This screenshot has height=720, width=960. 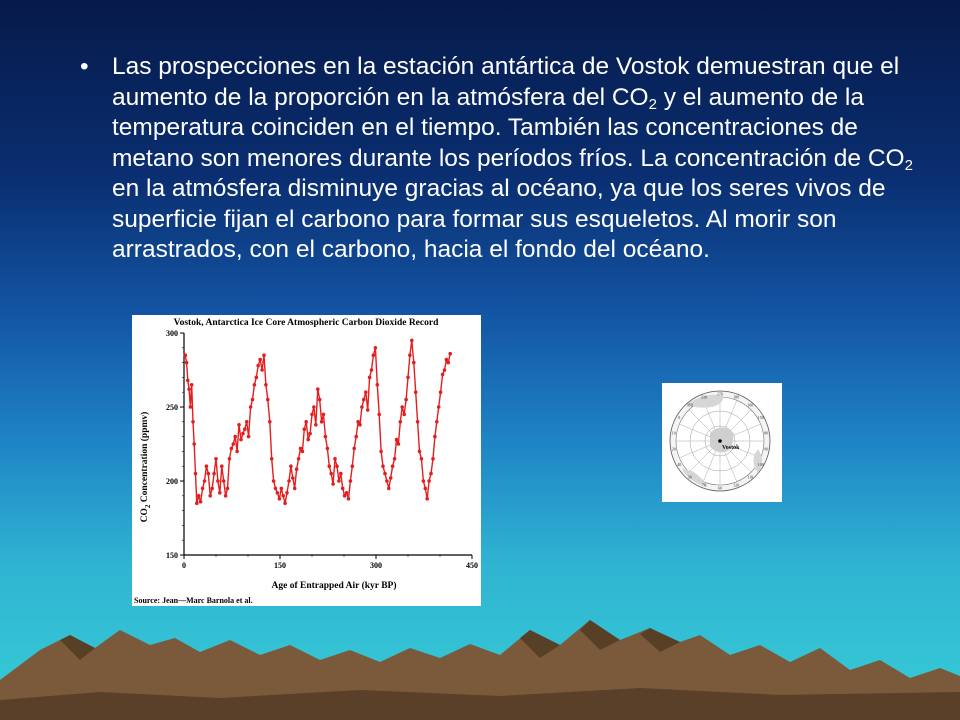 I want to click on co2-series, so click(x=318, y=421).